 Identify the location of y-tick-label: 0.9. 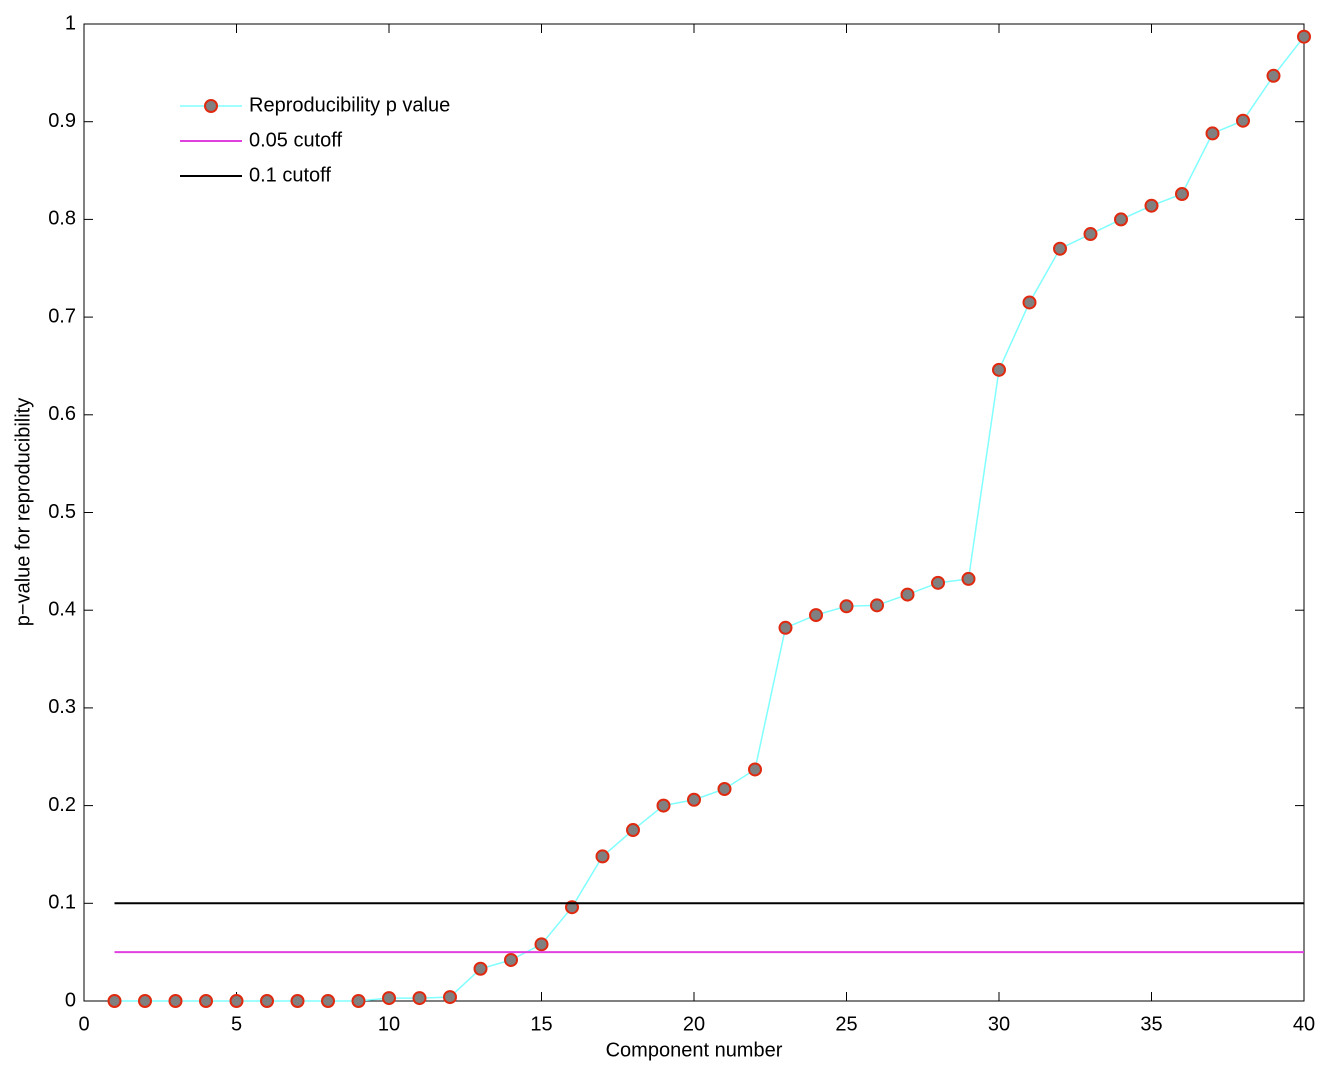
(62, 121).